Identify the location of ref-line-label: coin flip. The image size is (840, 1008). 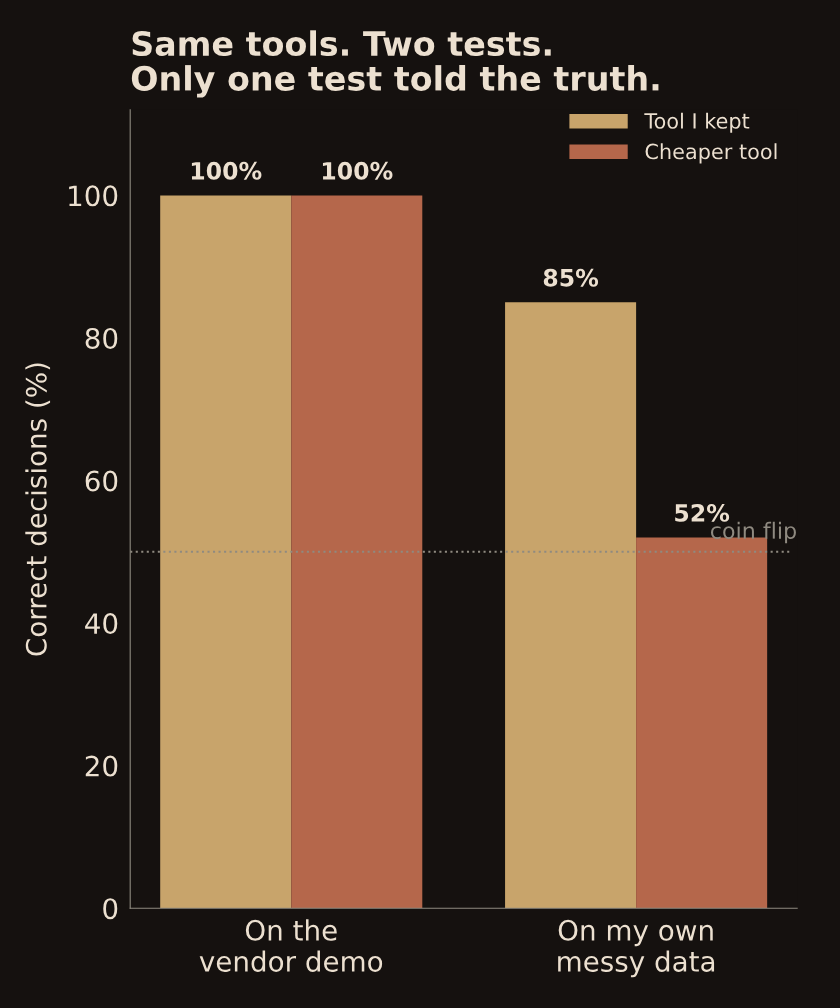
(753, 532).